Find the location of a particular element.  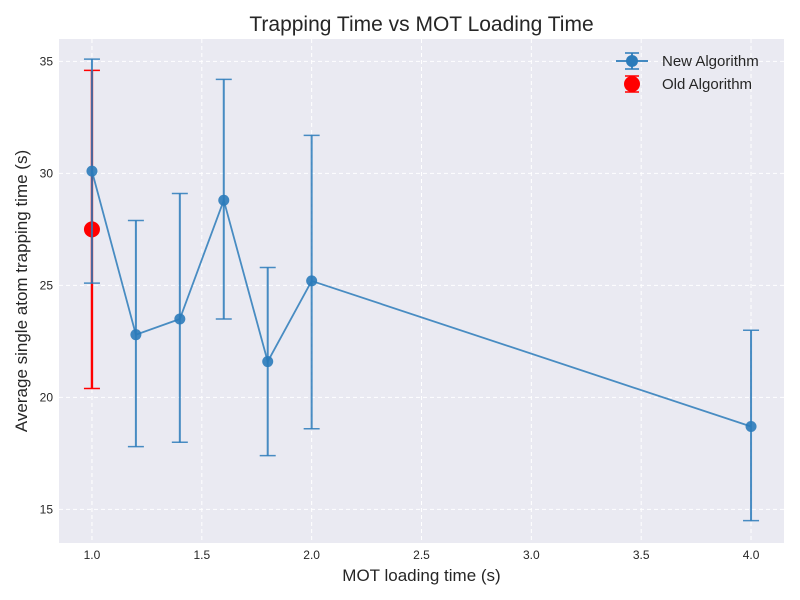

y-tick-label: 25 is located at coordinates (47, 285).